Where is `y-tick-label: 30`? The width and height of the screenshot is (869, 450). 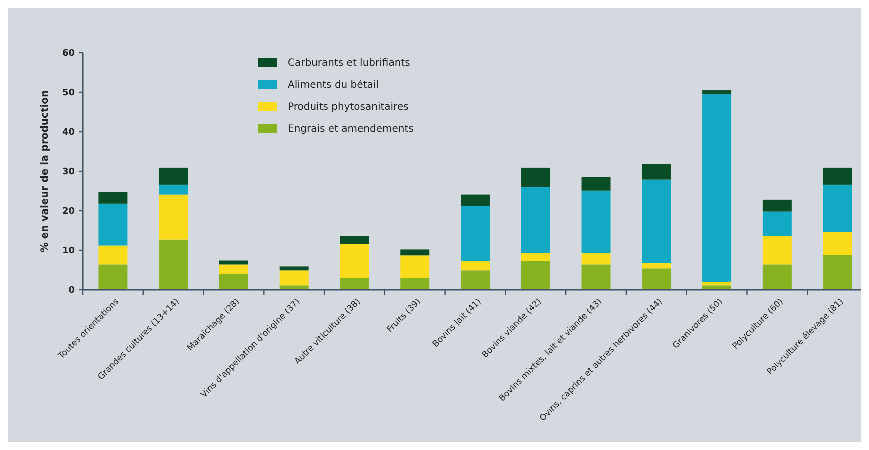
y-tick-label: 30 is located at coordinates (68, 173).